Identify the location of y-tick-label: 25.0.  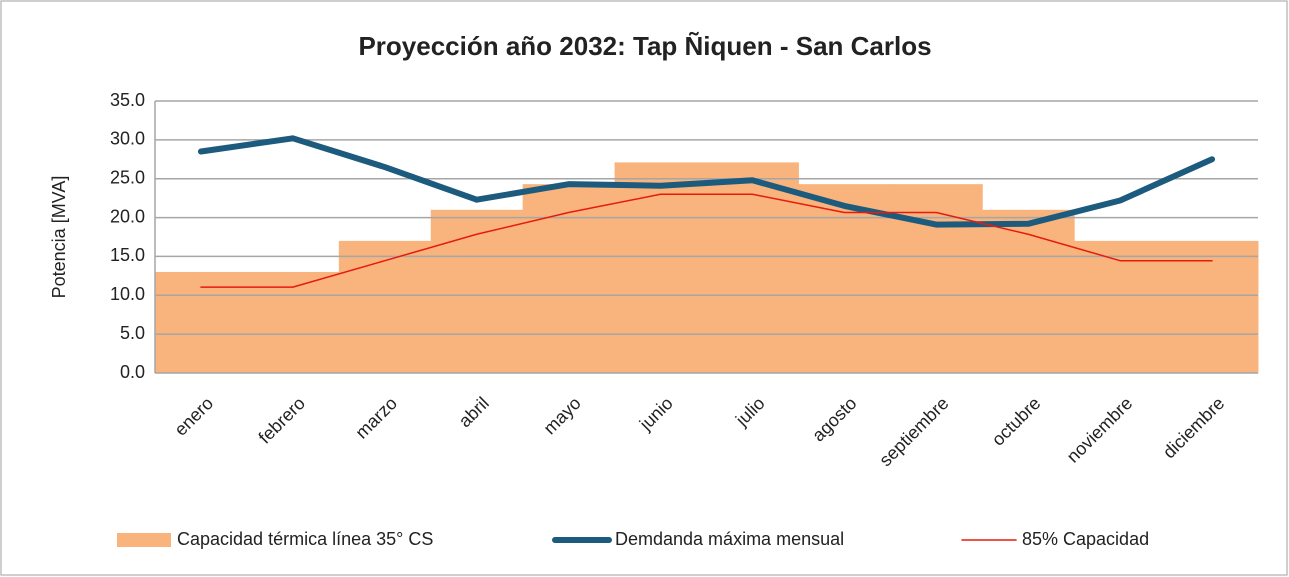
(127, 177).